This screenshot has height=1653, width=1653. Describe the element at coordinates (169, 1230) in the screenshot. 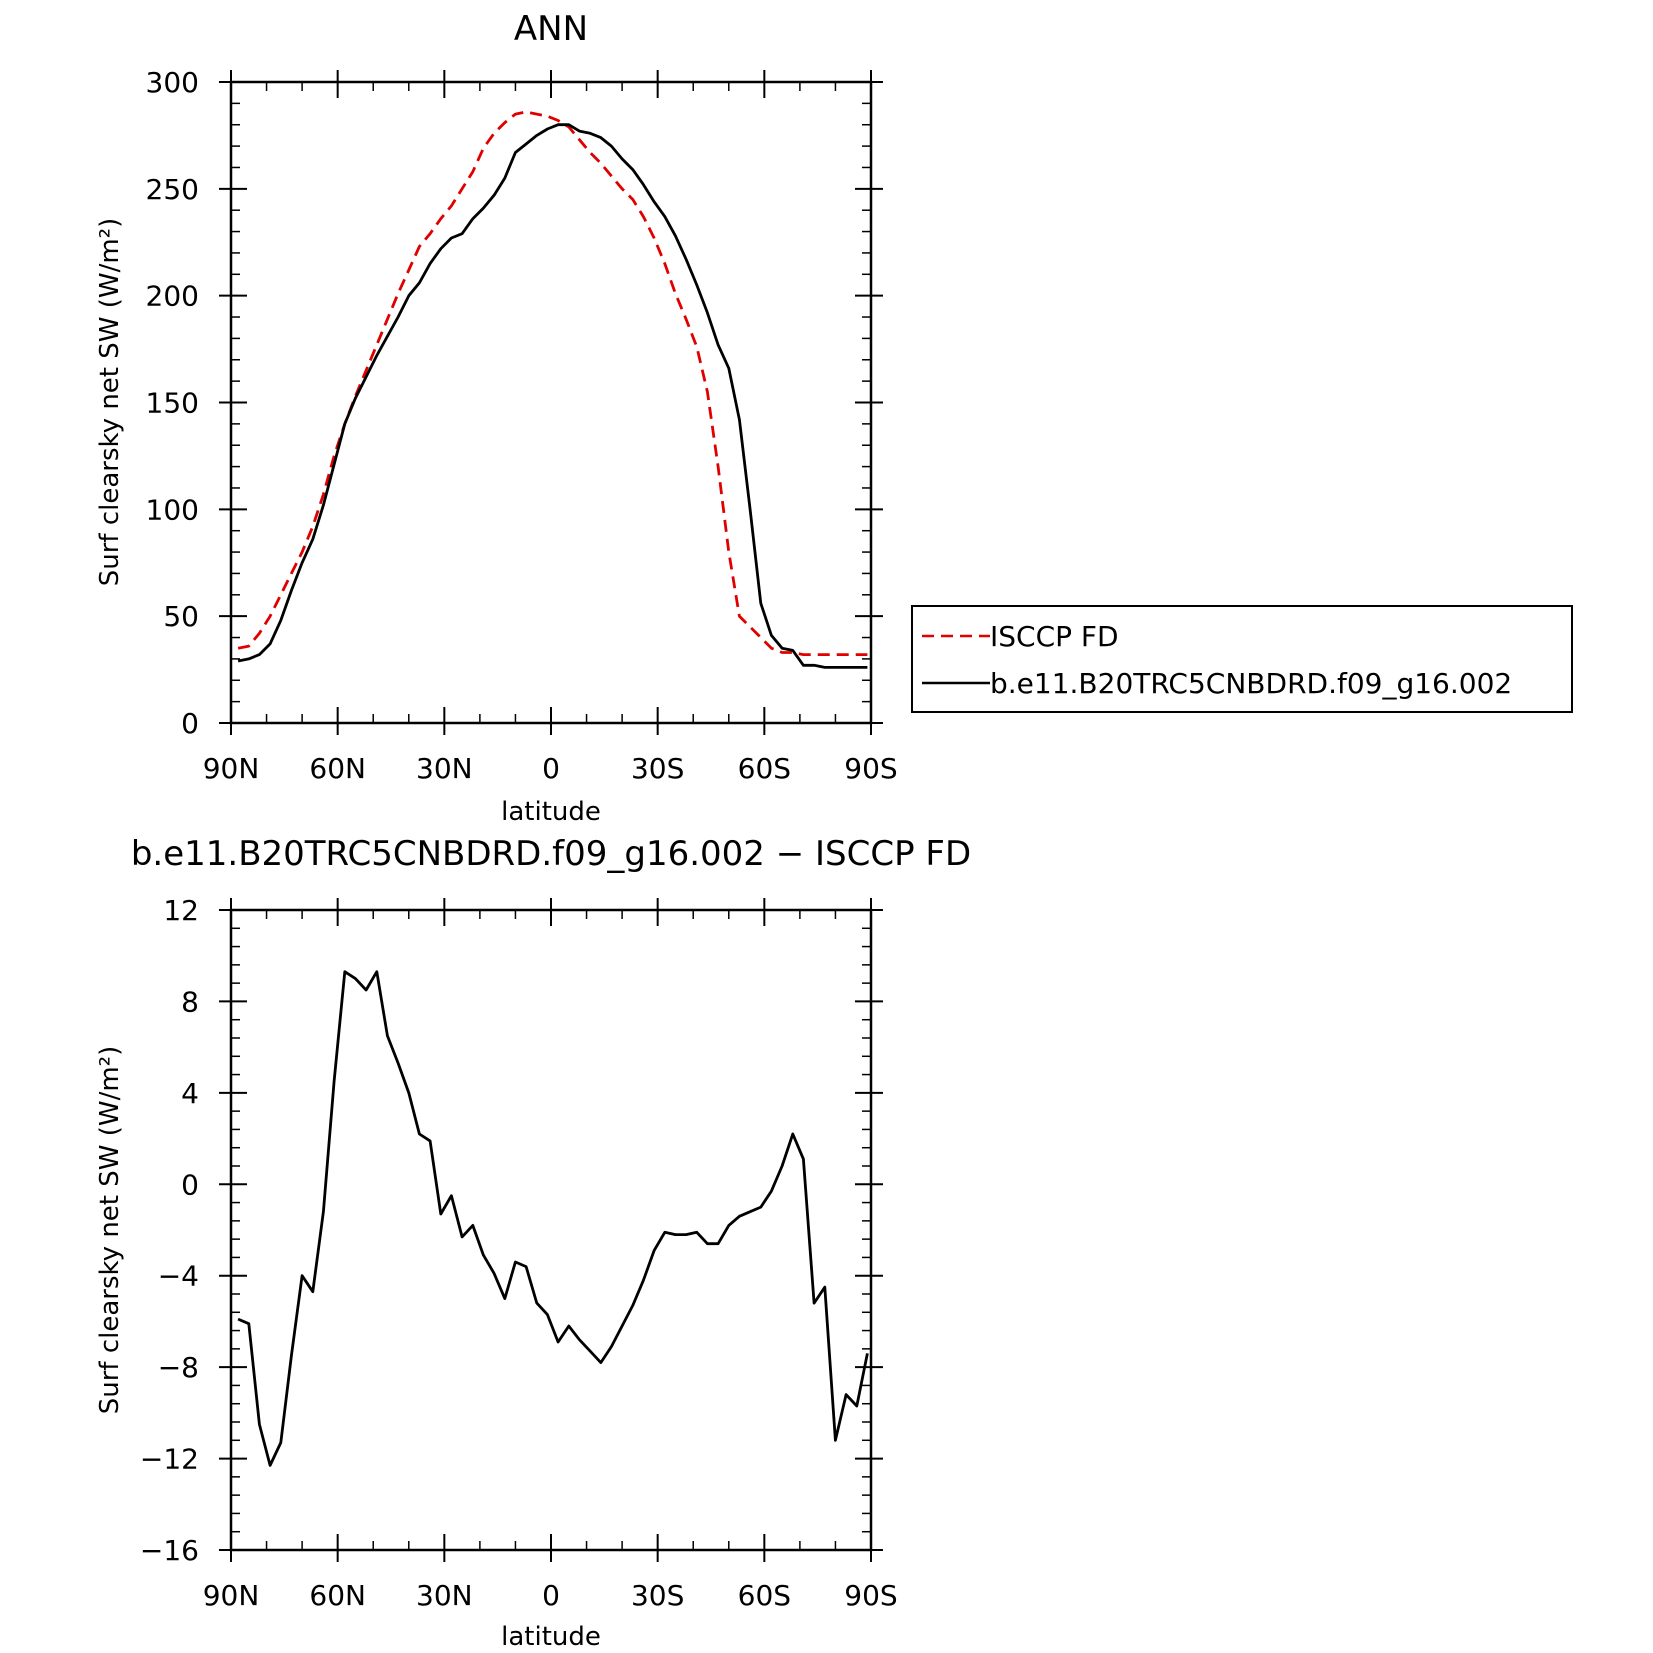

I see `bottom-y-tick-labels: −16 −12 −8 −4 0 4 8 12` at that location.